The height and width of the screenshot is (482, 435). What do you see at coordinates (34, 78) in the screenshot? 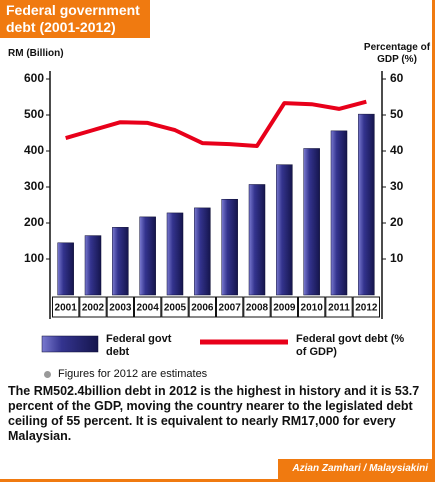
I see `y-tick-label: 600` at bounding box center [34, 78].